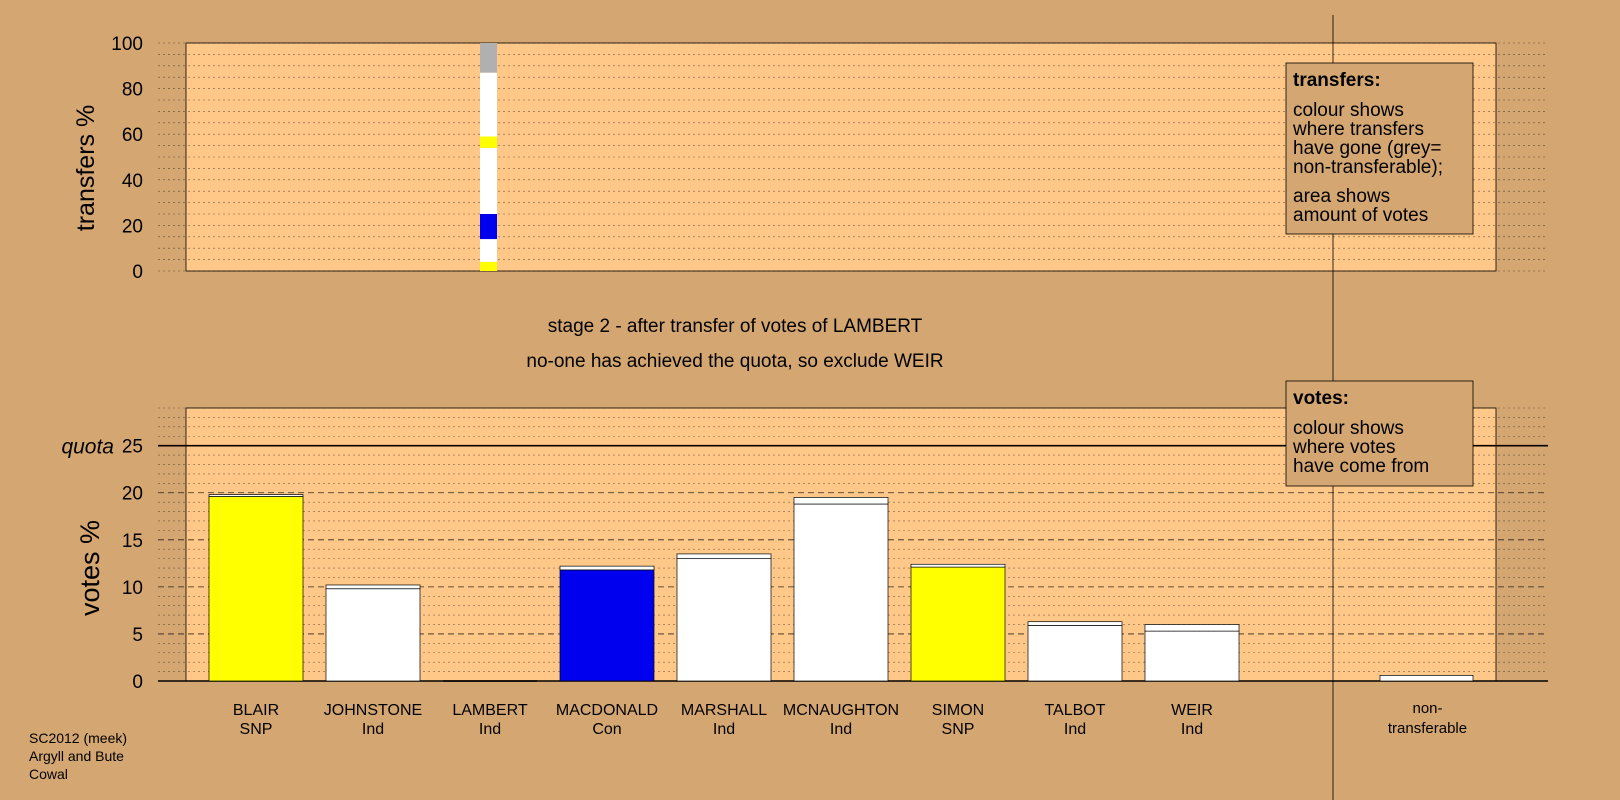 Image resolution: width=1620 pixels, height=800 pixels. Describe the element at coordinates (137, 272) in the screenshot. I see `transfers-y-tick: 0` at that location.